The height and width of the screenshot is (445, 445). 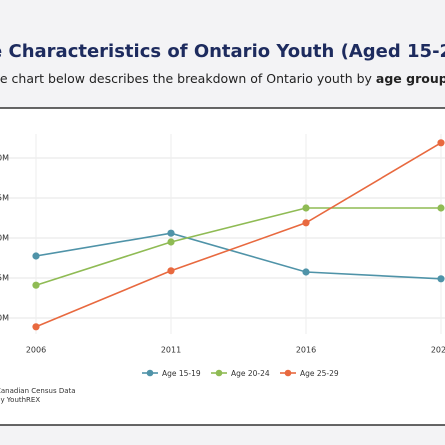 I want to click on subtitle-emphasis: age group, so click(x=410, y=78).